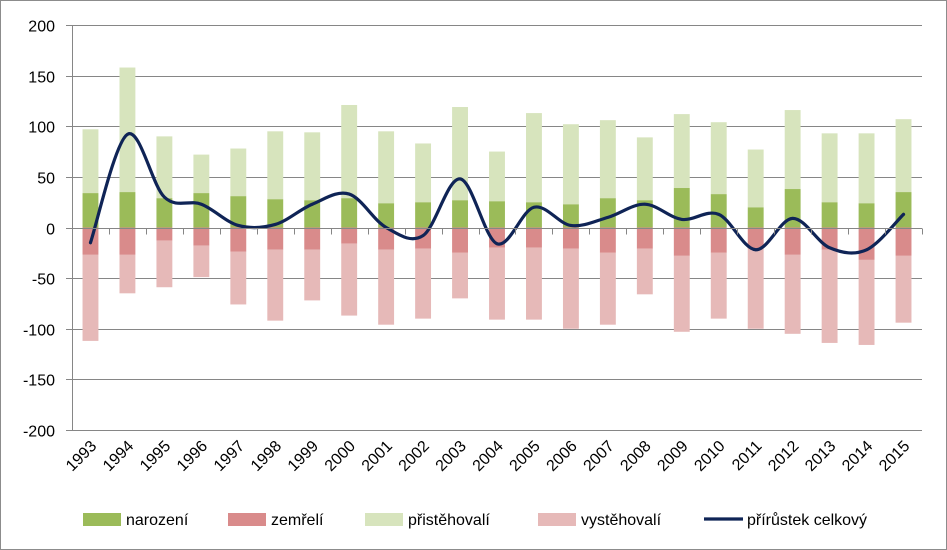 This screenshot has height=550, width=947. What do you see at coordinates (534, 207) in the screenshot?
I see `line-point-2005` at bounding box center [534, 207].